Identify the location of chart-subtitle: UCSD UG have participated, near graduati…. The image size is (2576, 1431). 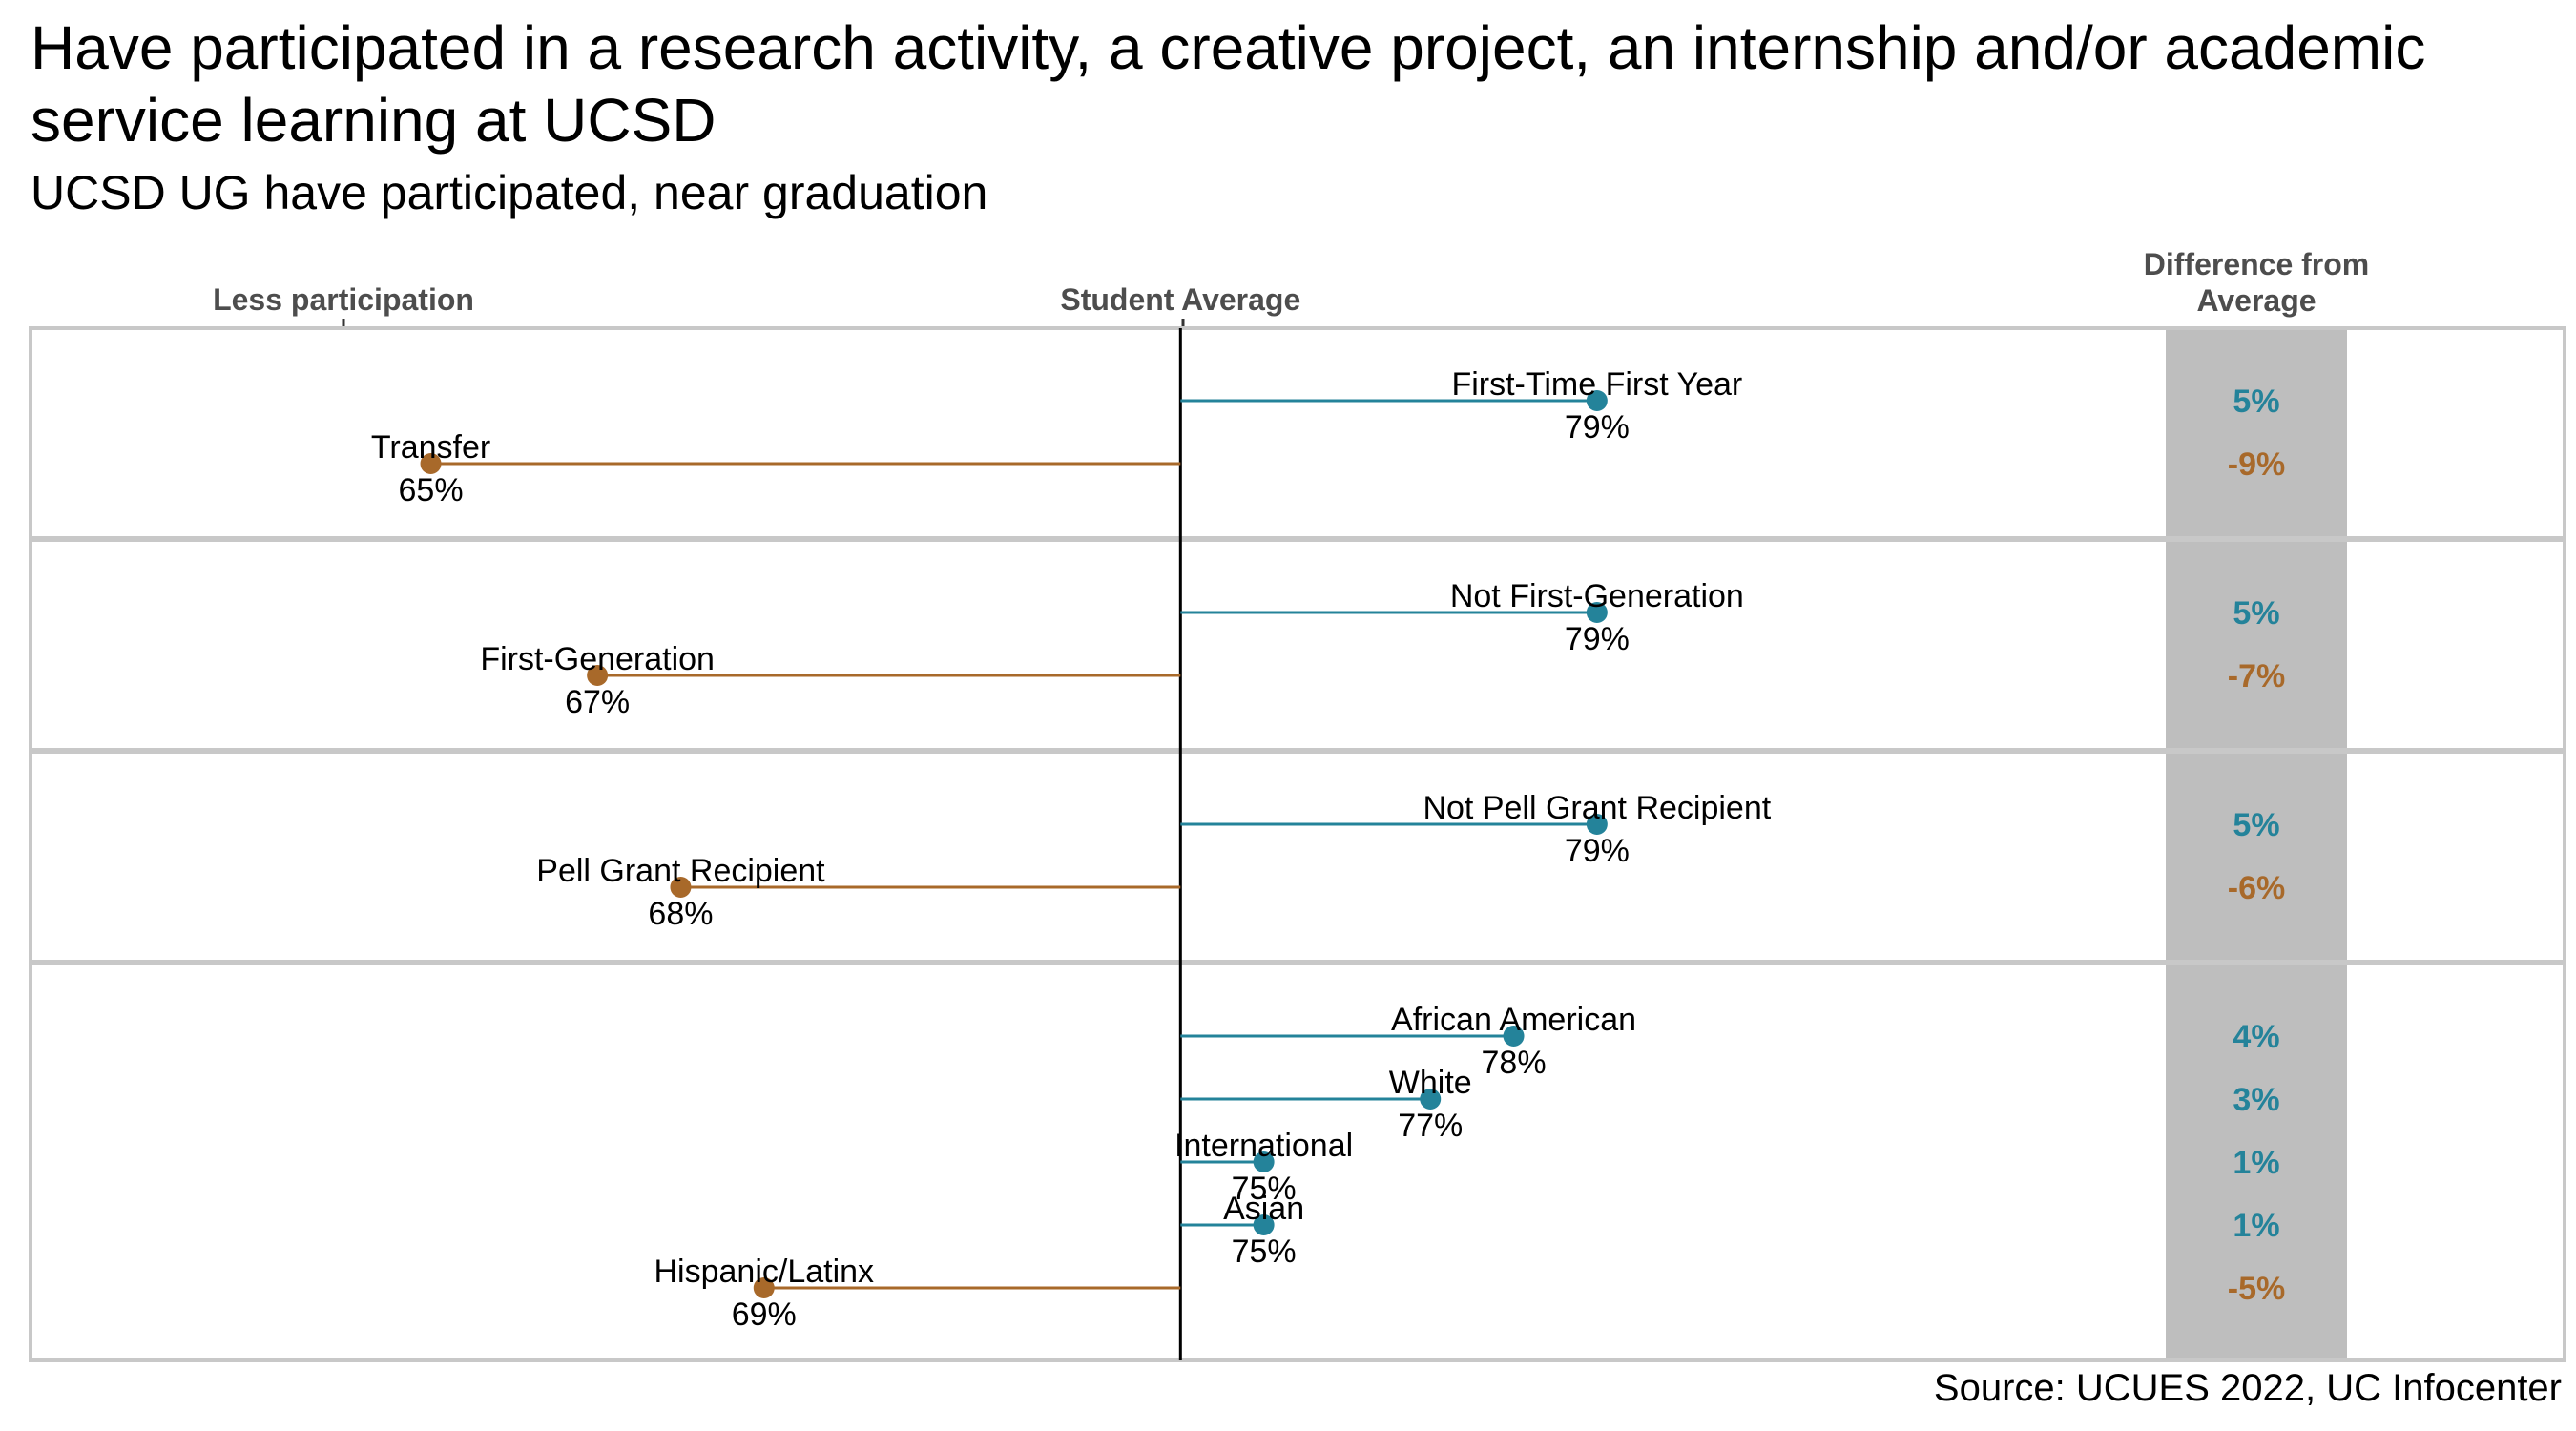
(509, 192).